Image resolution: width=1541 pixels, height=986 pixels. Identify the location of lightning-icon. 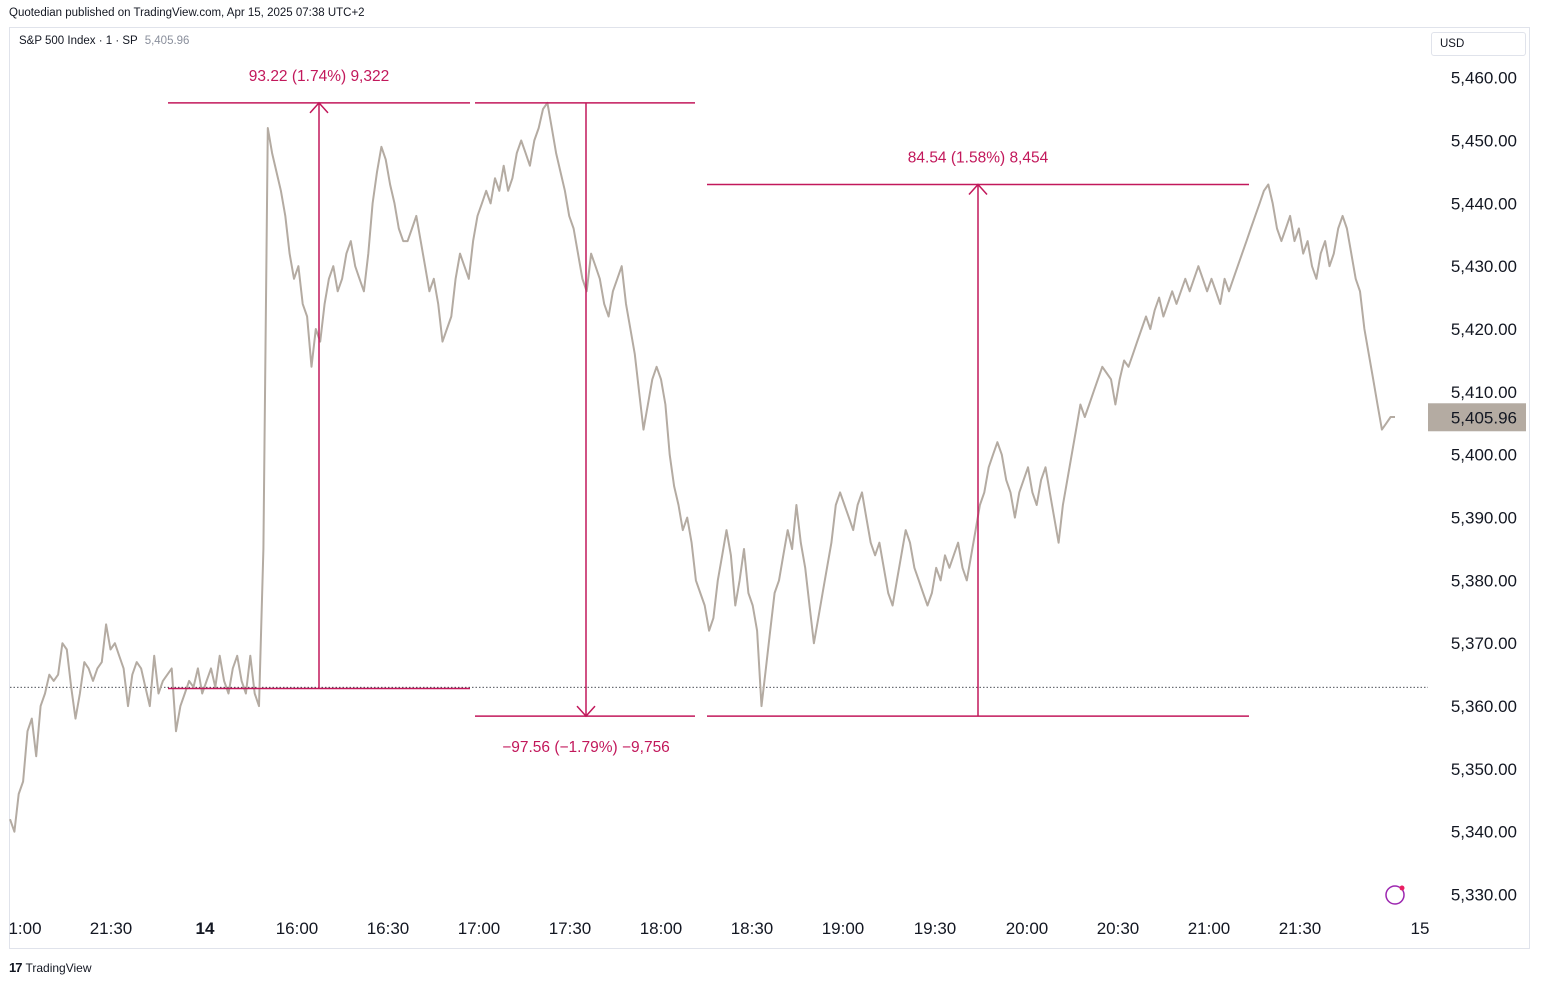
(1395, 895).